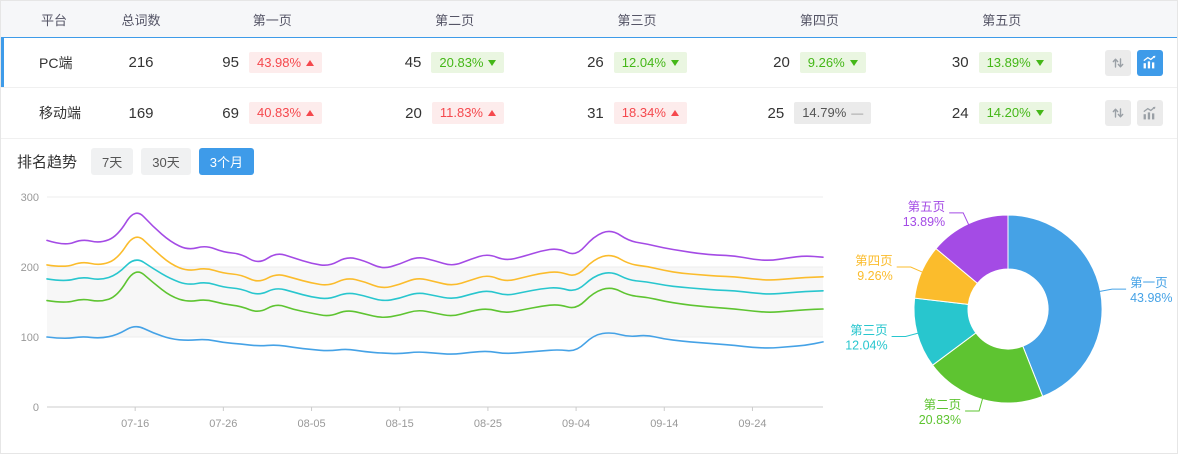 This screenshot has height=454, width=1178. I want to click on x-axis-tick-label: 09-24, so click(752, 424).